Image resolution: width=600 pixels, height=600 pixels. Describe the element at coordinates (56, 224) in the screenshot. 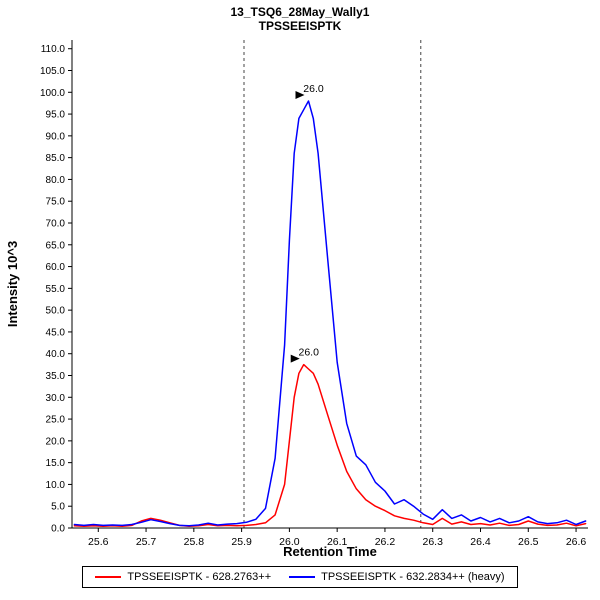

I see `y-tick-label: 70.0` at that location.